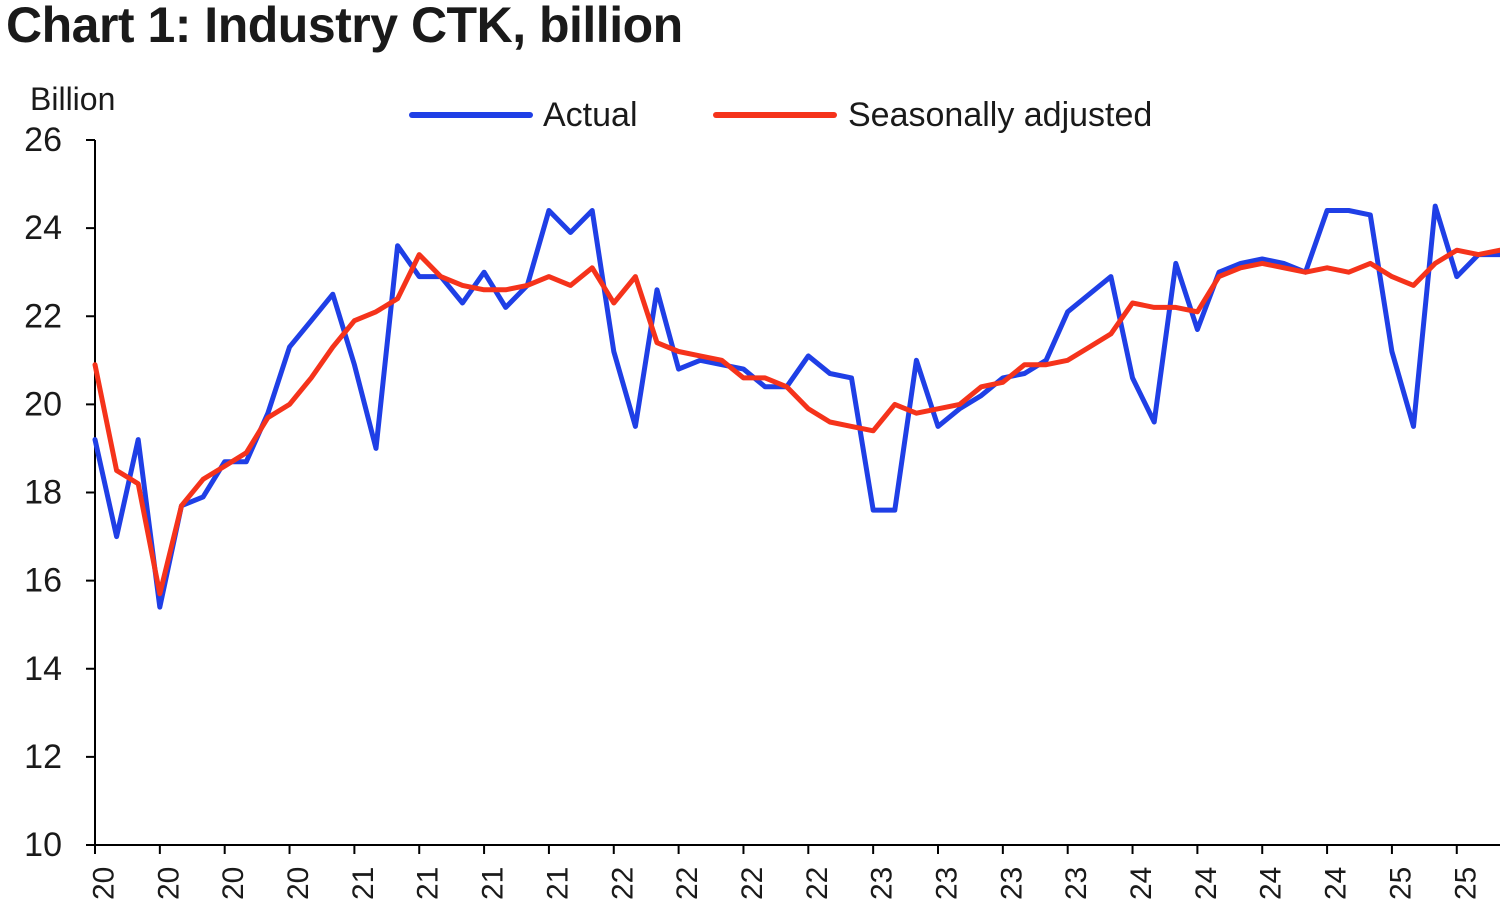 Image resolution: width=1500 pixels, height=900 pixels. I want to click on y-tick-label: 24, so click(43, 228).